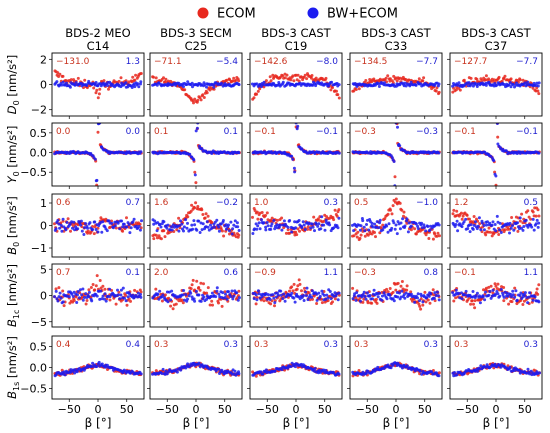 The image size is (550, 433). Describe the element at coordinates (296, 293) in the screenshot. I see `points-b1c-c19` at that location.